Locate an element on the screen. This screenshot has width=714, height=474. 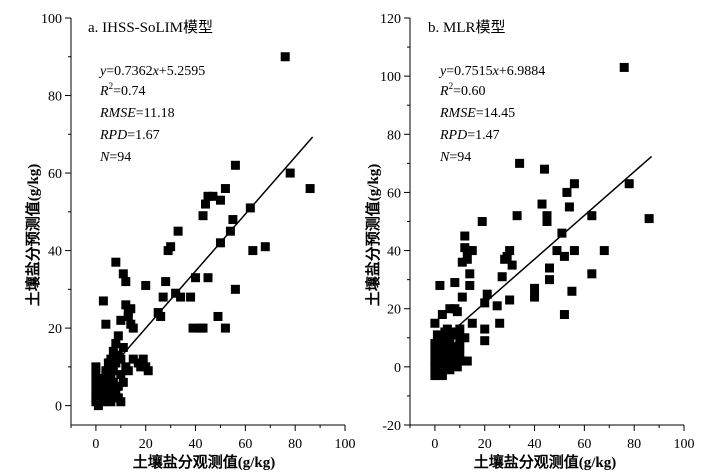
panel-b-x-tick-label: 20 is located at coordinates (485, 444).